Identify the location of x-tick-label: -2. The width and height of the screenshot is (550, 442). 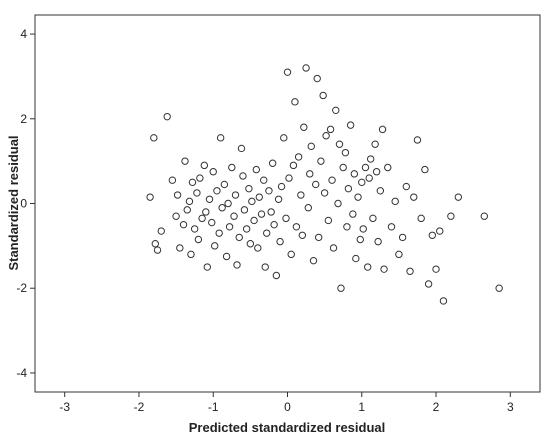
(139, 407).